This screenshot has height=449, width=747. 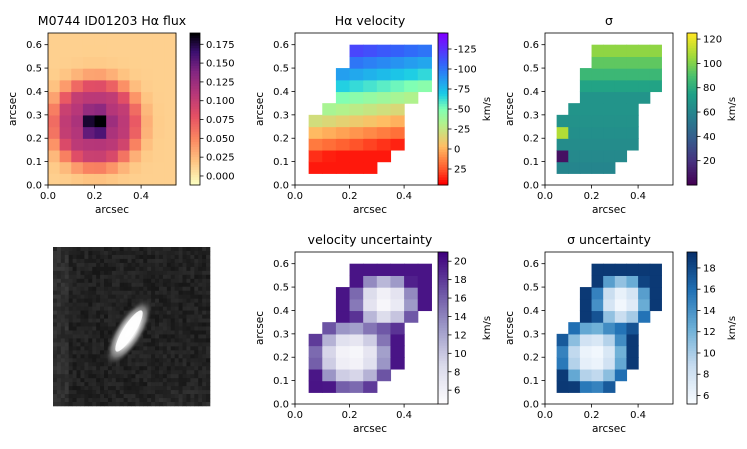 What do you see at coordinates (370, 239) in the screenshot?
I see `panel-title: velocity uncertainty` at bounding box center [370, 239].